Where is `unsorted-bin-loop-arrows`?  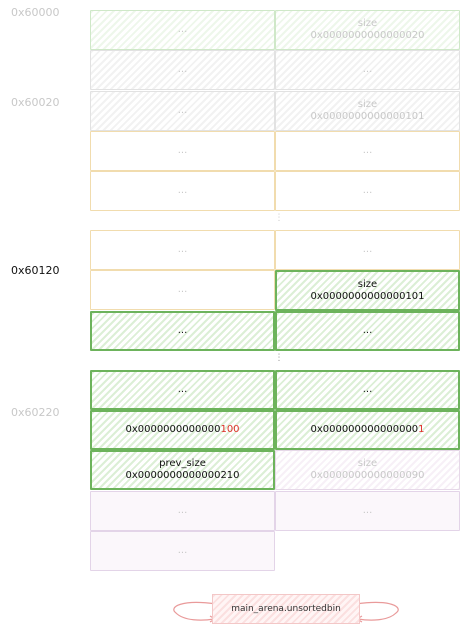
unsorted-bin-loop-arrows is located at coordinates (286, 612).